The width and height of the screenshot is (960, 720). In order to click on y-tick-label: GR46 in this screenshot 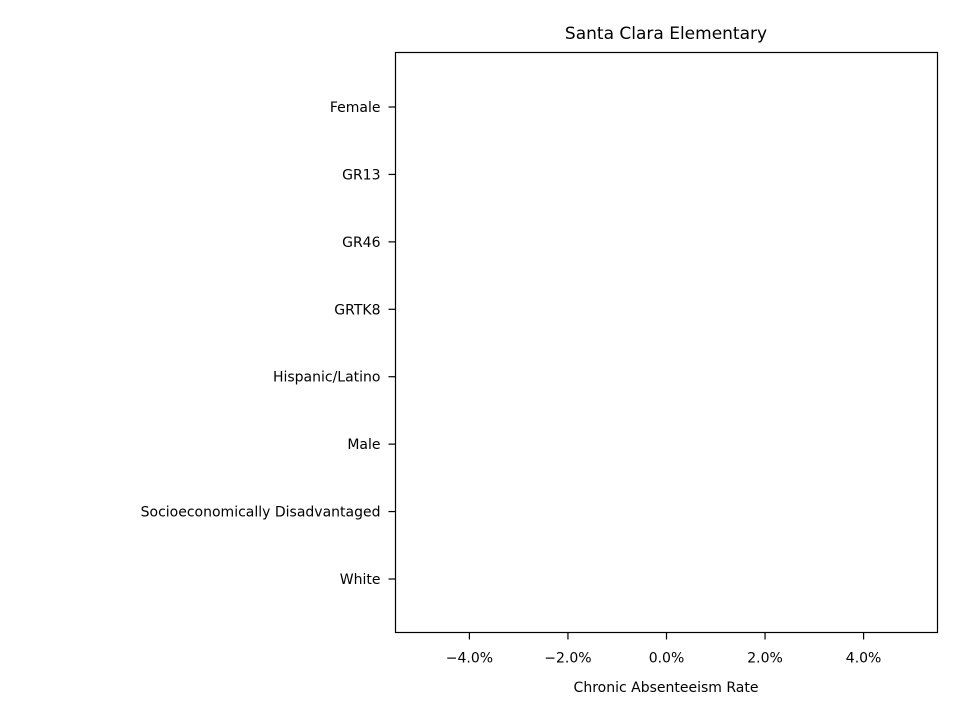, I will do `click(361, 243)`.